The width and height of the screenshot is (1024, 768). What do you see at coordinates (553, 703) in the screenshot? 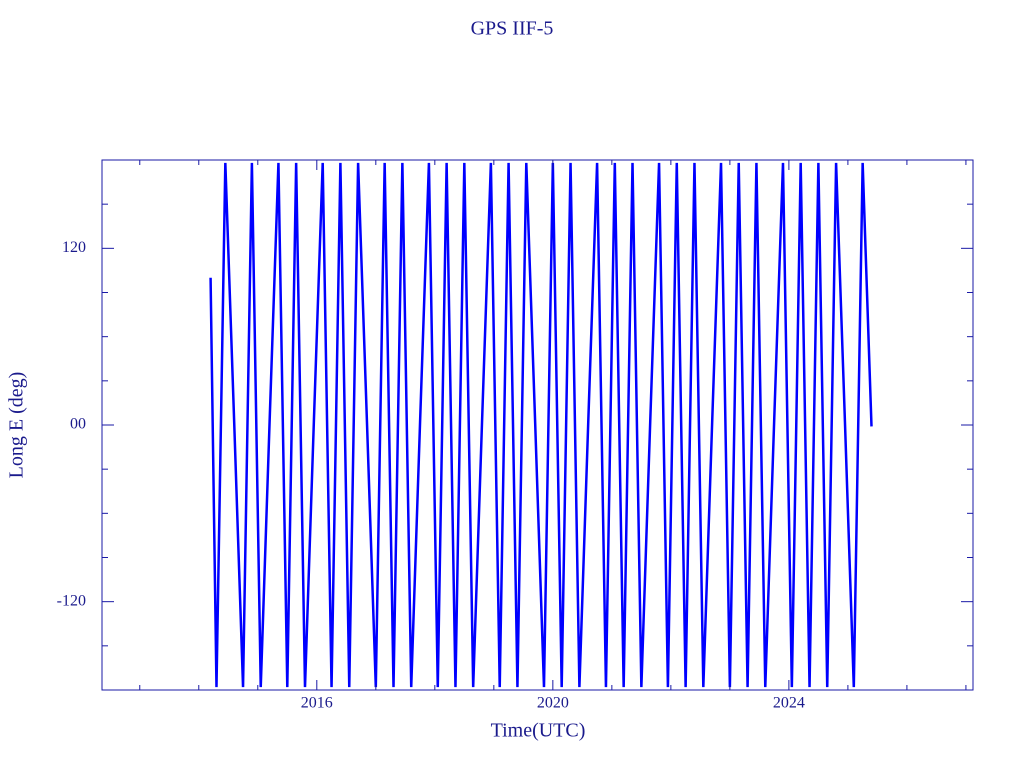
I see `x-tick-label: 2020` at bounding box center [553, 703].